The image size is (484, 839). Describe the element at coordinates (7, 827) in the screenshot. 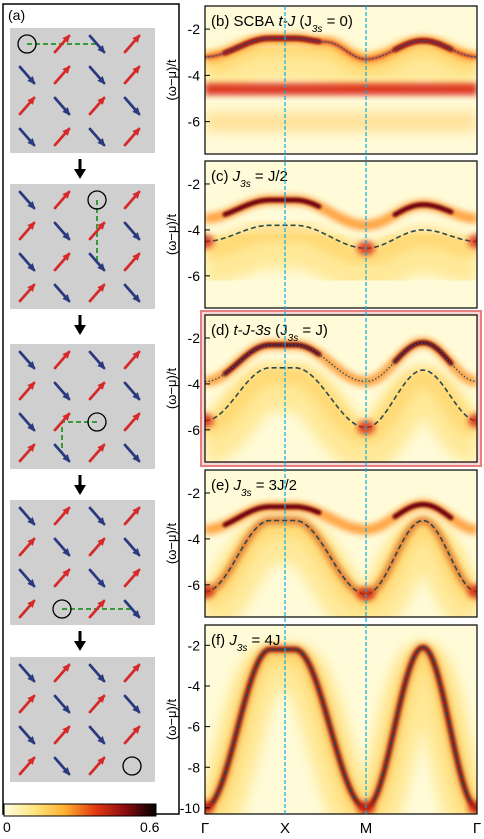

I see `colorbar-min-label: 0` at that location.